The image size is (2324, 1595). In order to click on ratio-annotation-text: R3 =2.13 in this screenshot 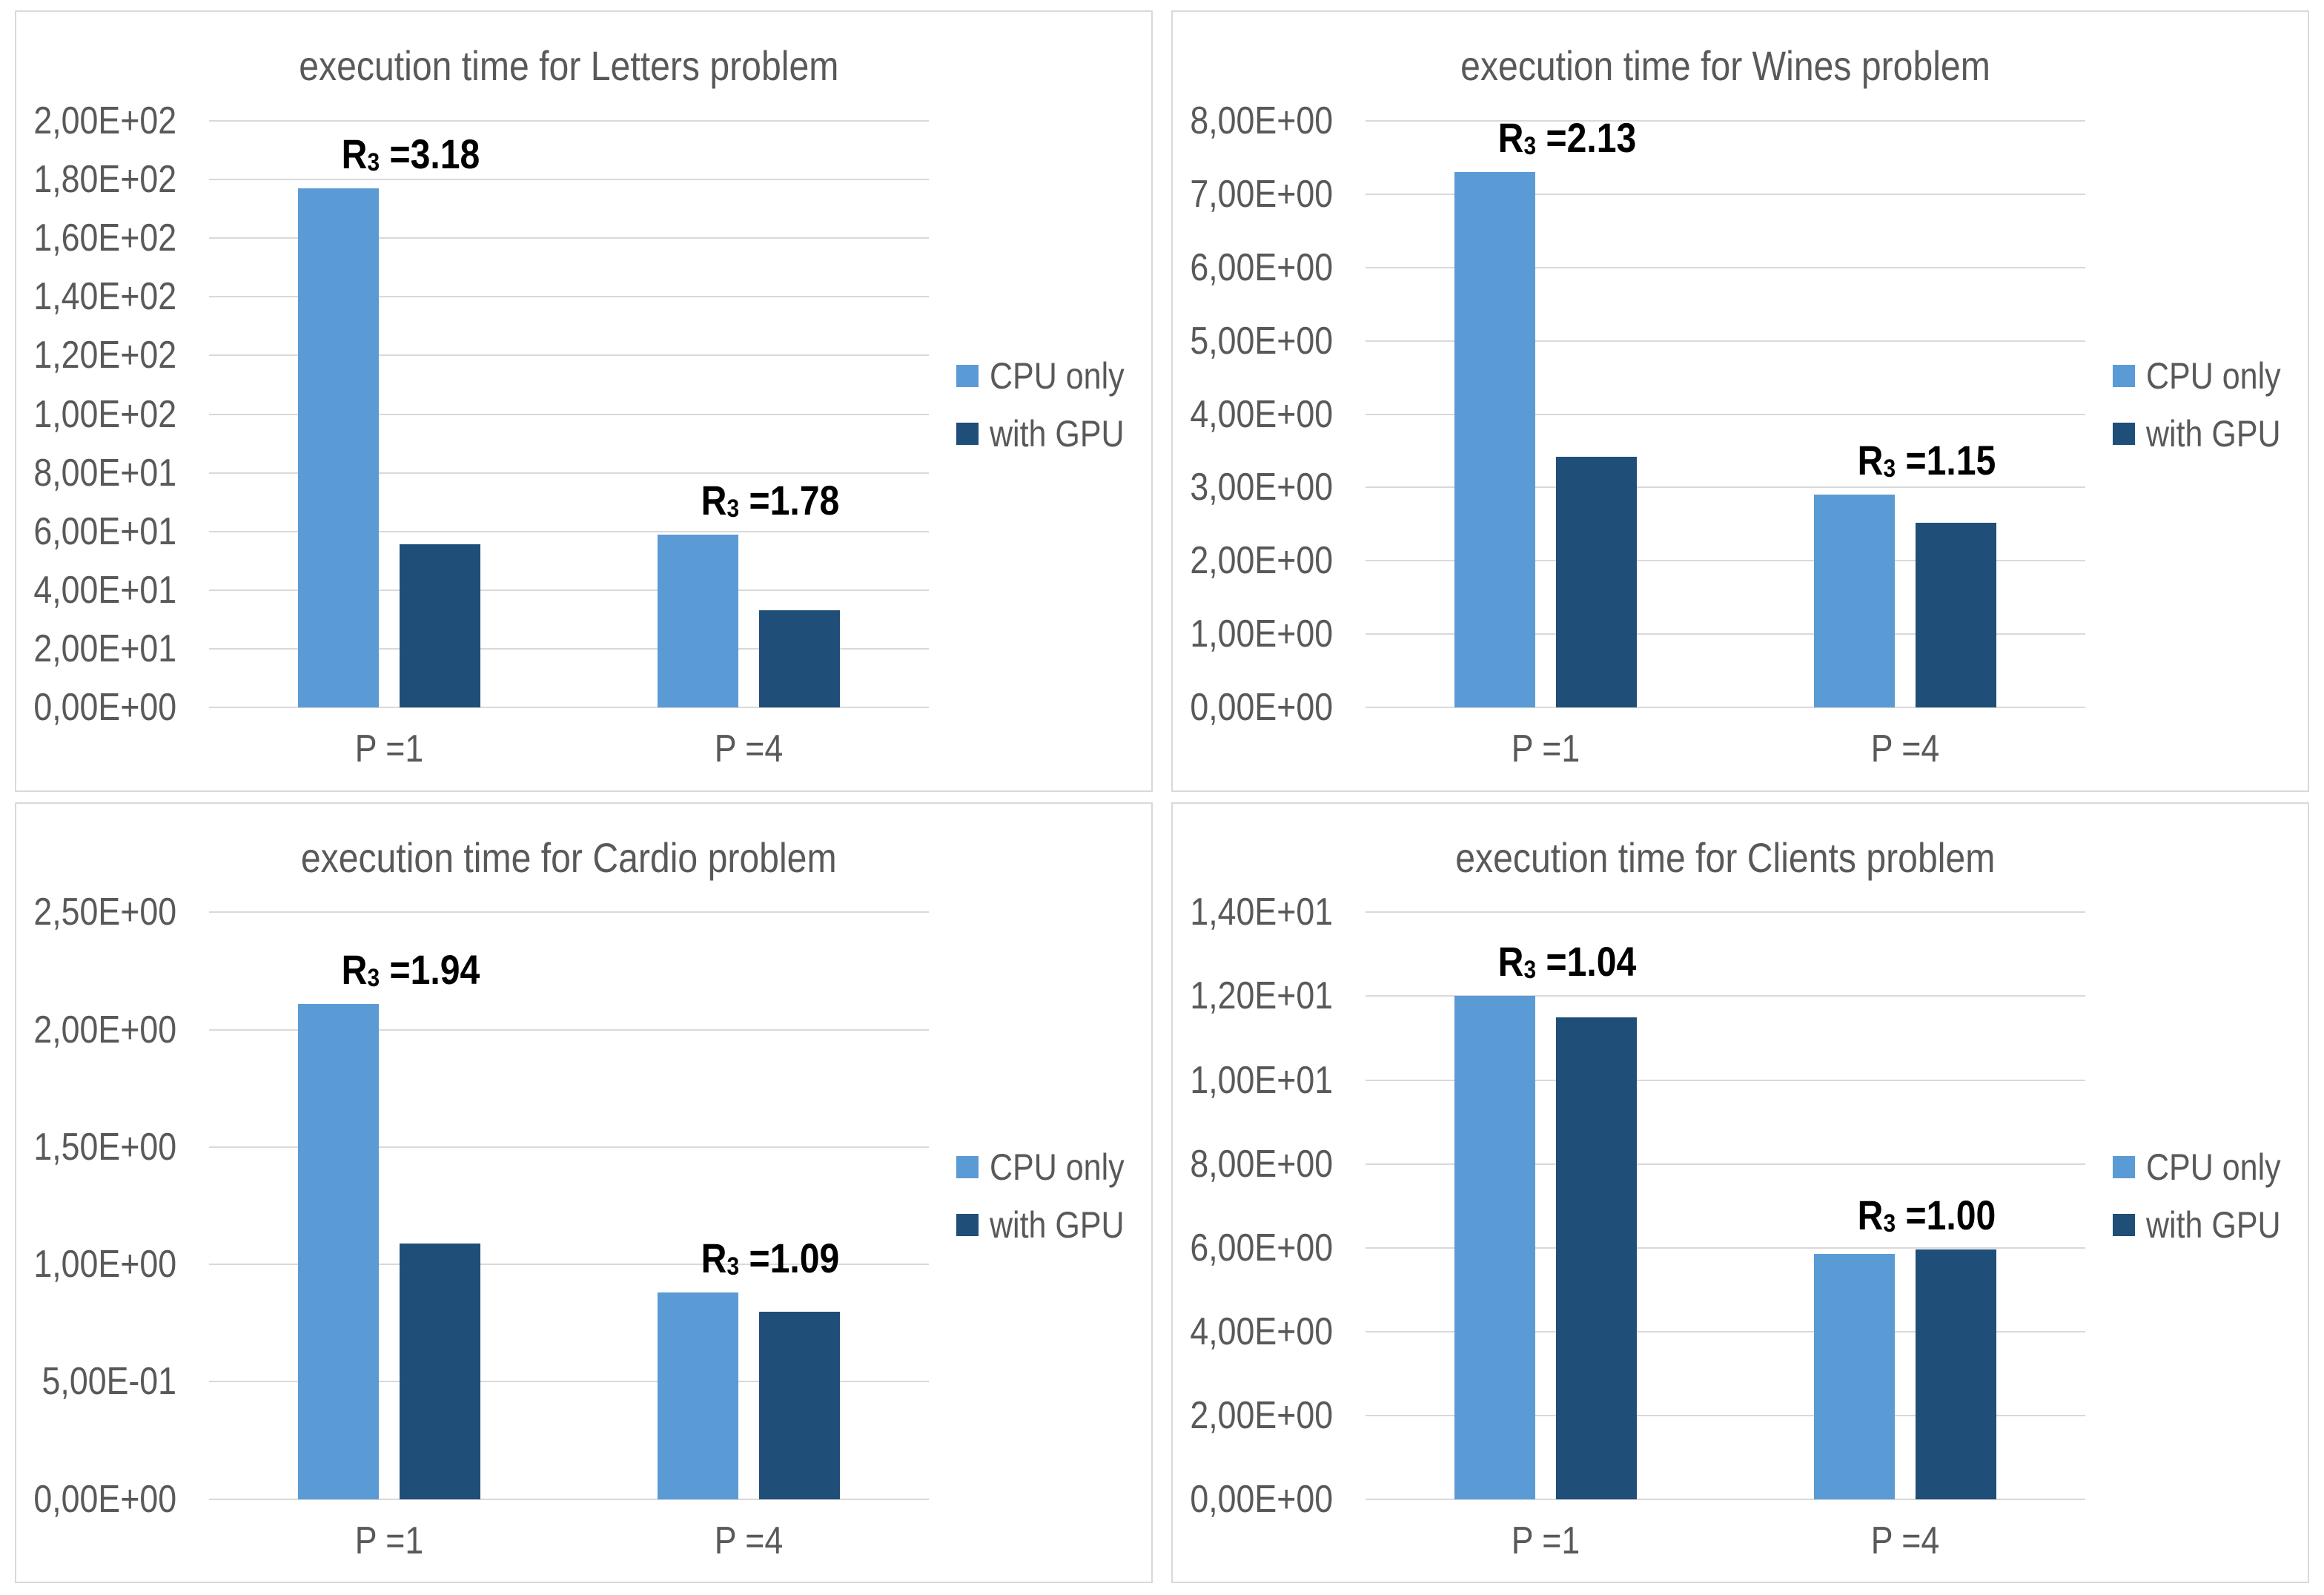, I will do `click(1567, 137)`.